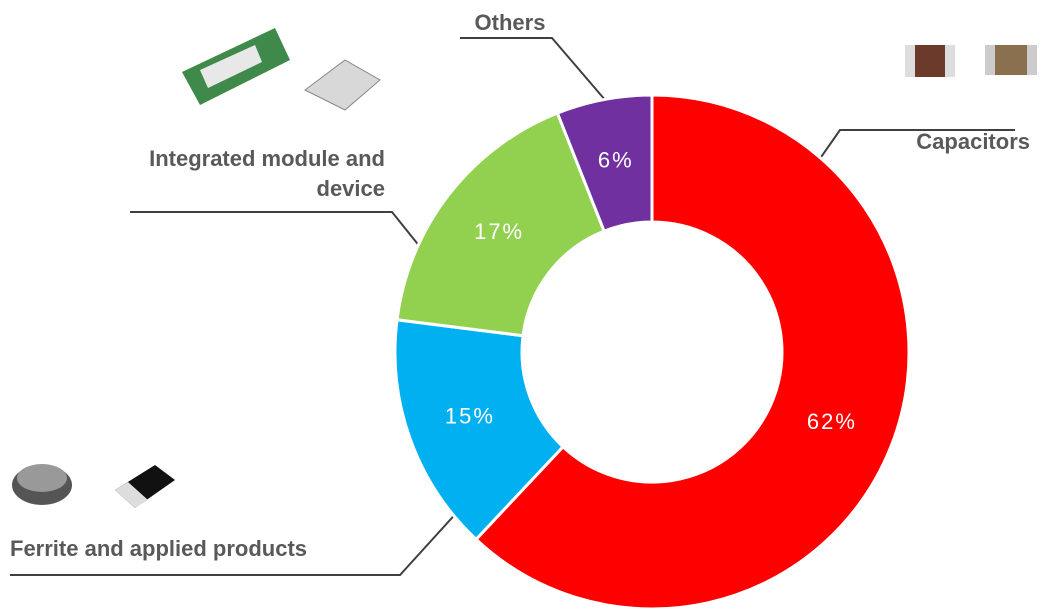 Image resolution: width=1041 pixels, height=609 pixels. I want to click on module-images, so click(281, 69).